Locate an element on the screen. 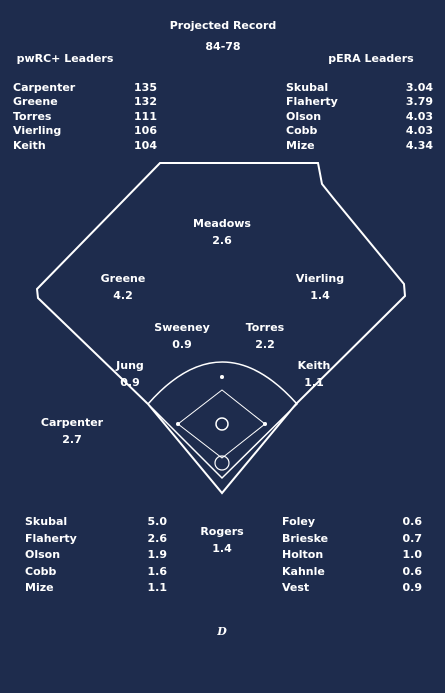 The image size is (445, 693). logo: D is located at coordinates (221, 631).